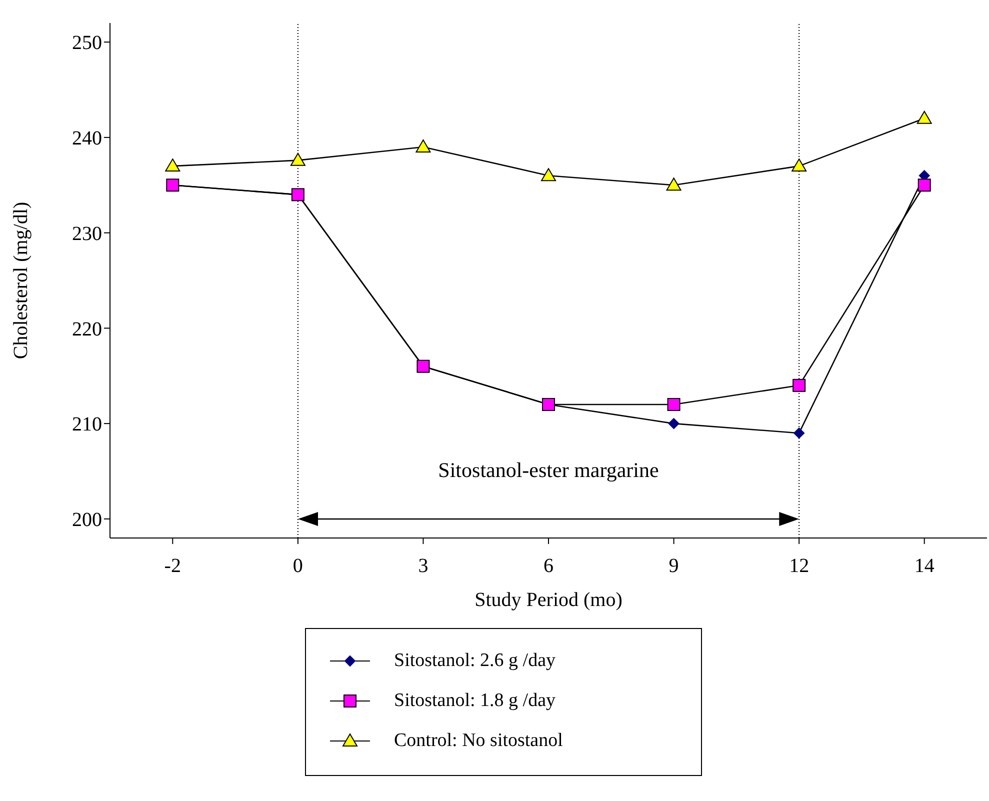 The width and height of the screenshot is (989, 801). I want to click on y-tick-label: 210, so click(87, 425).